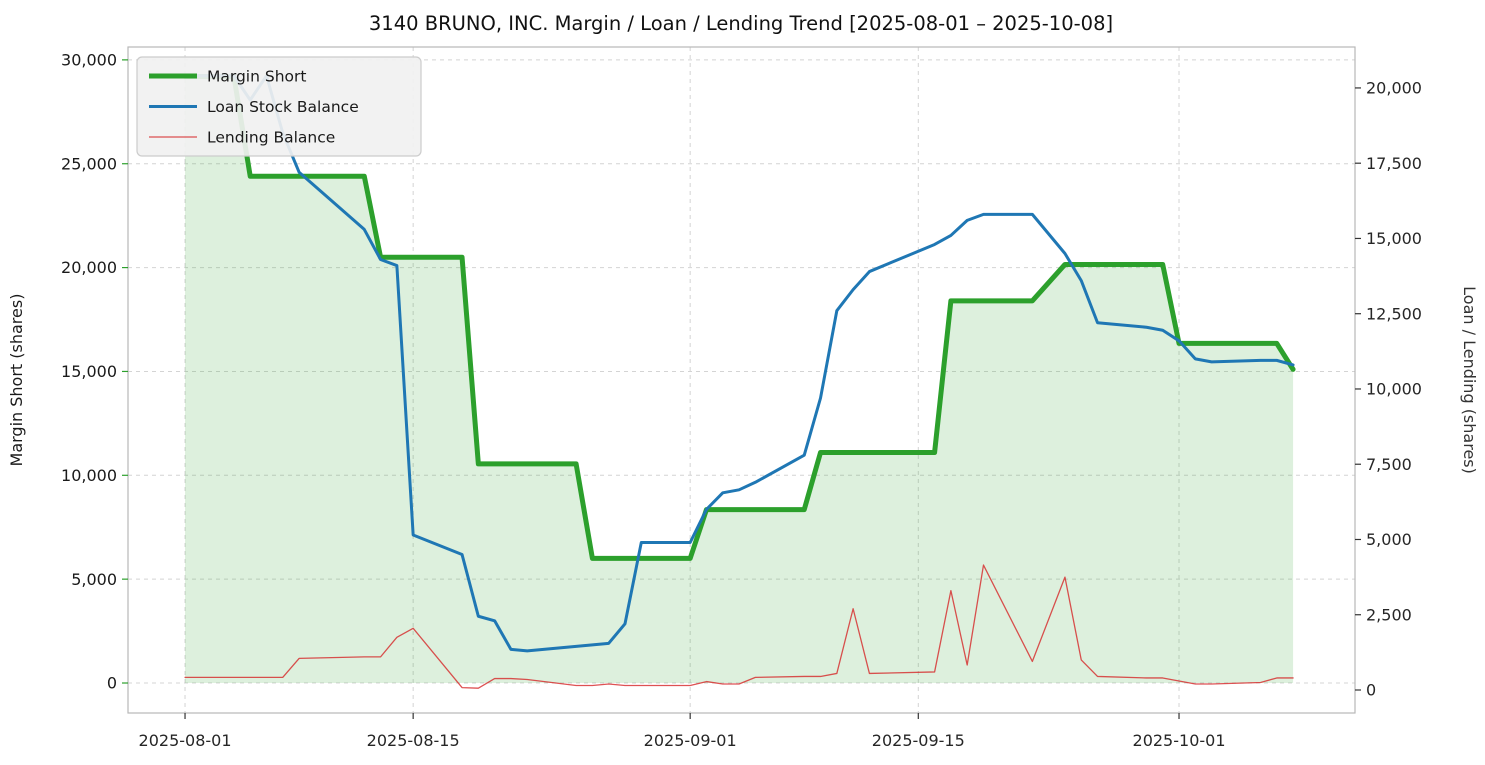 The width and height of the screenshot is (1485, 765). I want to click on right-tick-label: 20,000, so click(1394, 88).